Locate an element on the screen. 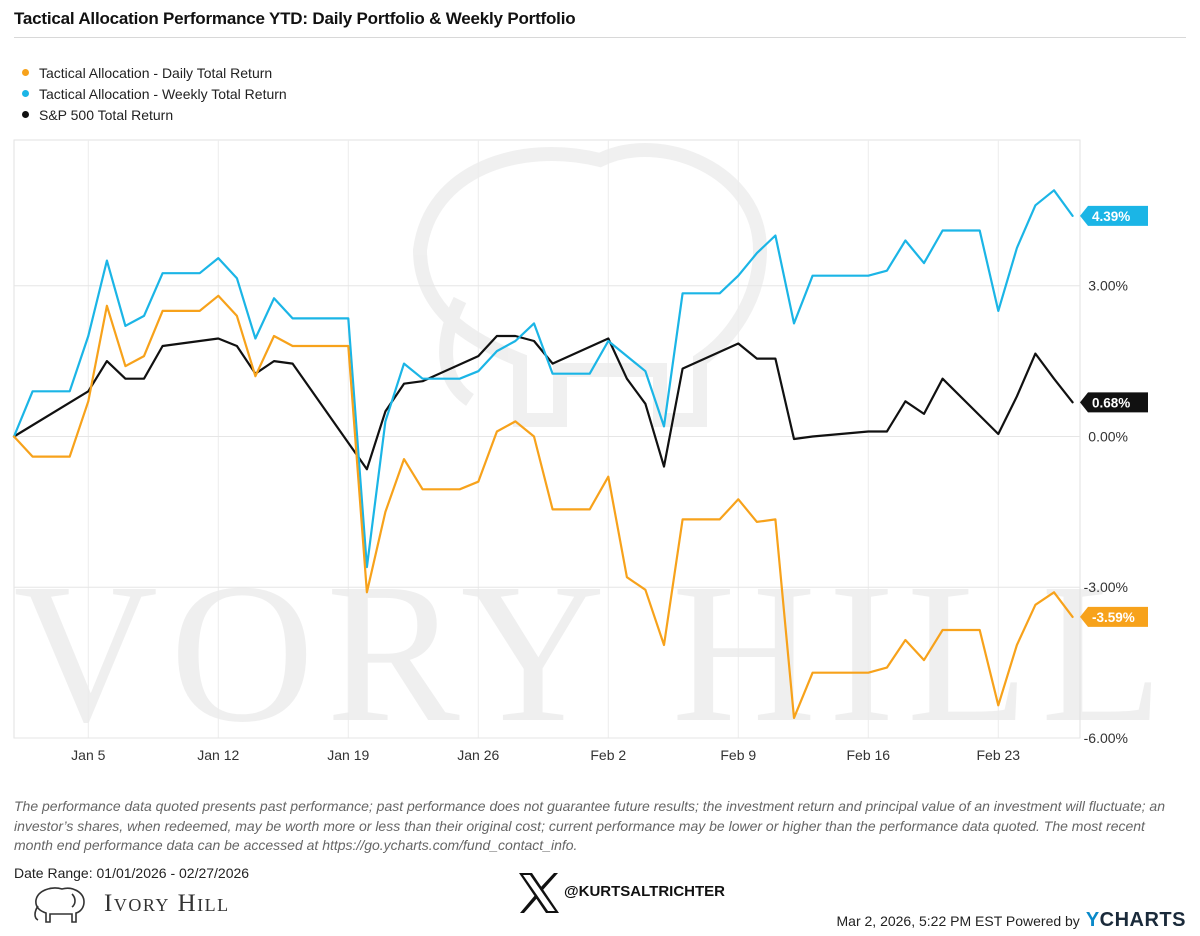  legend-item-daily: Tactical Allocation - Daily Total Return is located at coordinates (154, 72).